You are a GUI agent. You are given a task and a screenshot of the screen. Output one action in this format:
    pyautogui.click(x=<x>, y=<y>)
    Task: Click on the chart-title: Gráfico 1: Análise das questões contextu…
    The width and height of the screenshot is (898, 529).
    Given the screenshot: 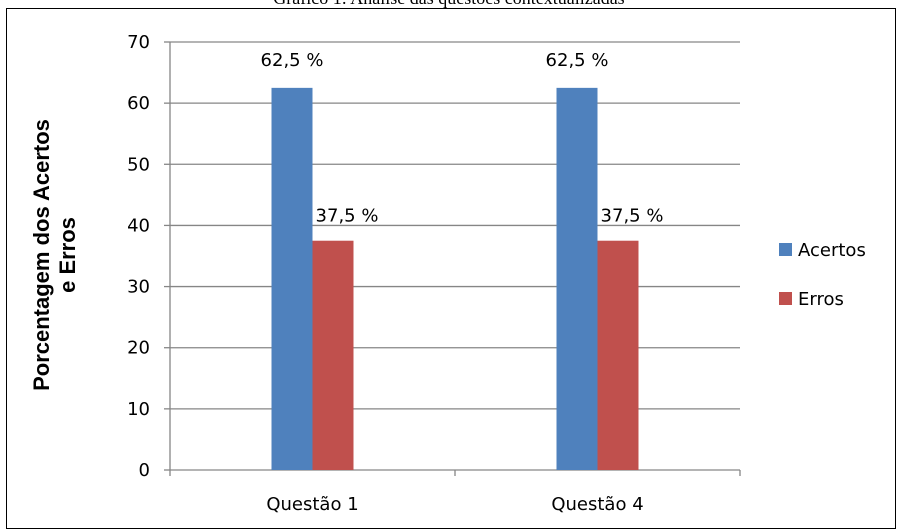 What is the action you would take?
    pyautogui.click(x=448, y=4)
    